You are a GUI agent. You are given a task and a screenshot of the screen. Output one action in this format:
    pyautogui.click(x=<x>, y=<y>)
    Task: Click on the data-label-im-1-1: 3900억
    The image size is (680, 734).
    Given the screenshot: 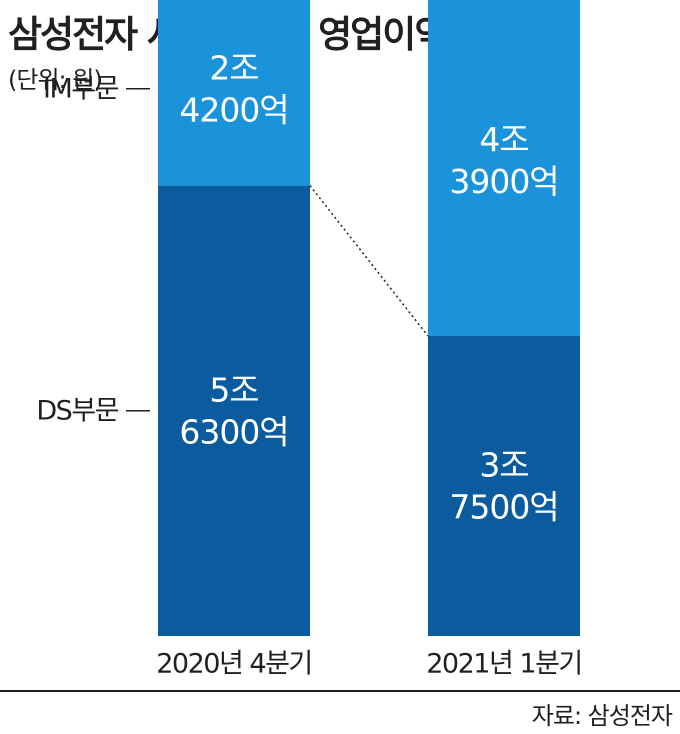 What is the action you would take?
    pyautogui.click(x=503, y=181)
    